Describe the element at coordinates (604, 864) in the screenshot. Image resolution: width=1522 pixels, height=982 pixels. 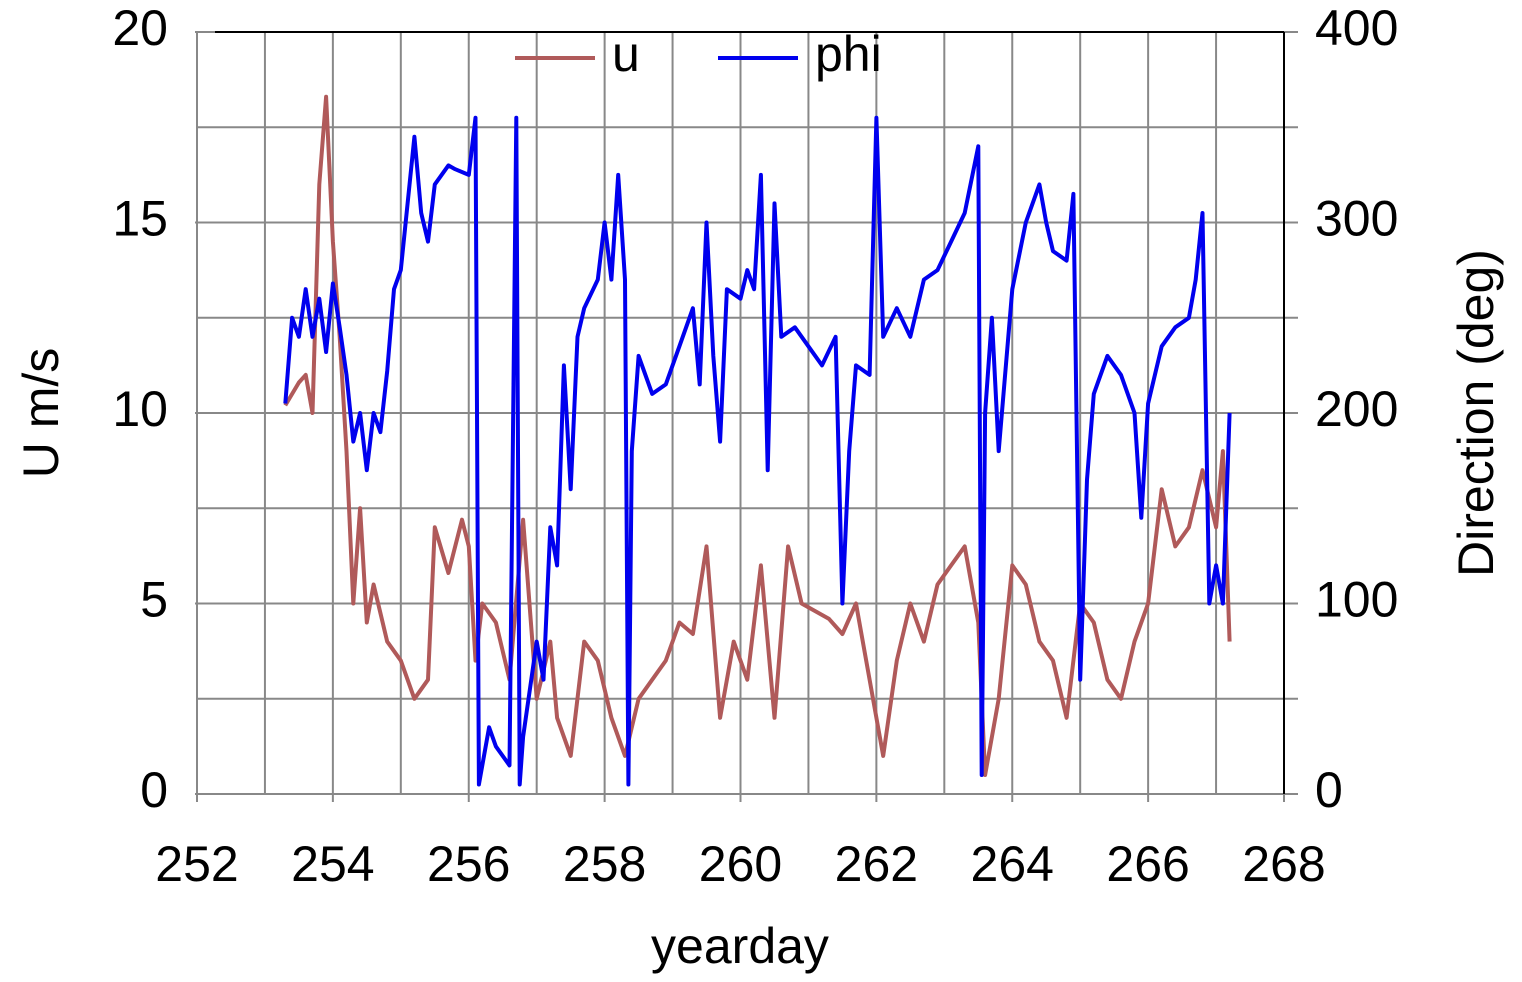
I see `x-tick-label: 258` at that location.